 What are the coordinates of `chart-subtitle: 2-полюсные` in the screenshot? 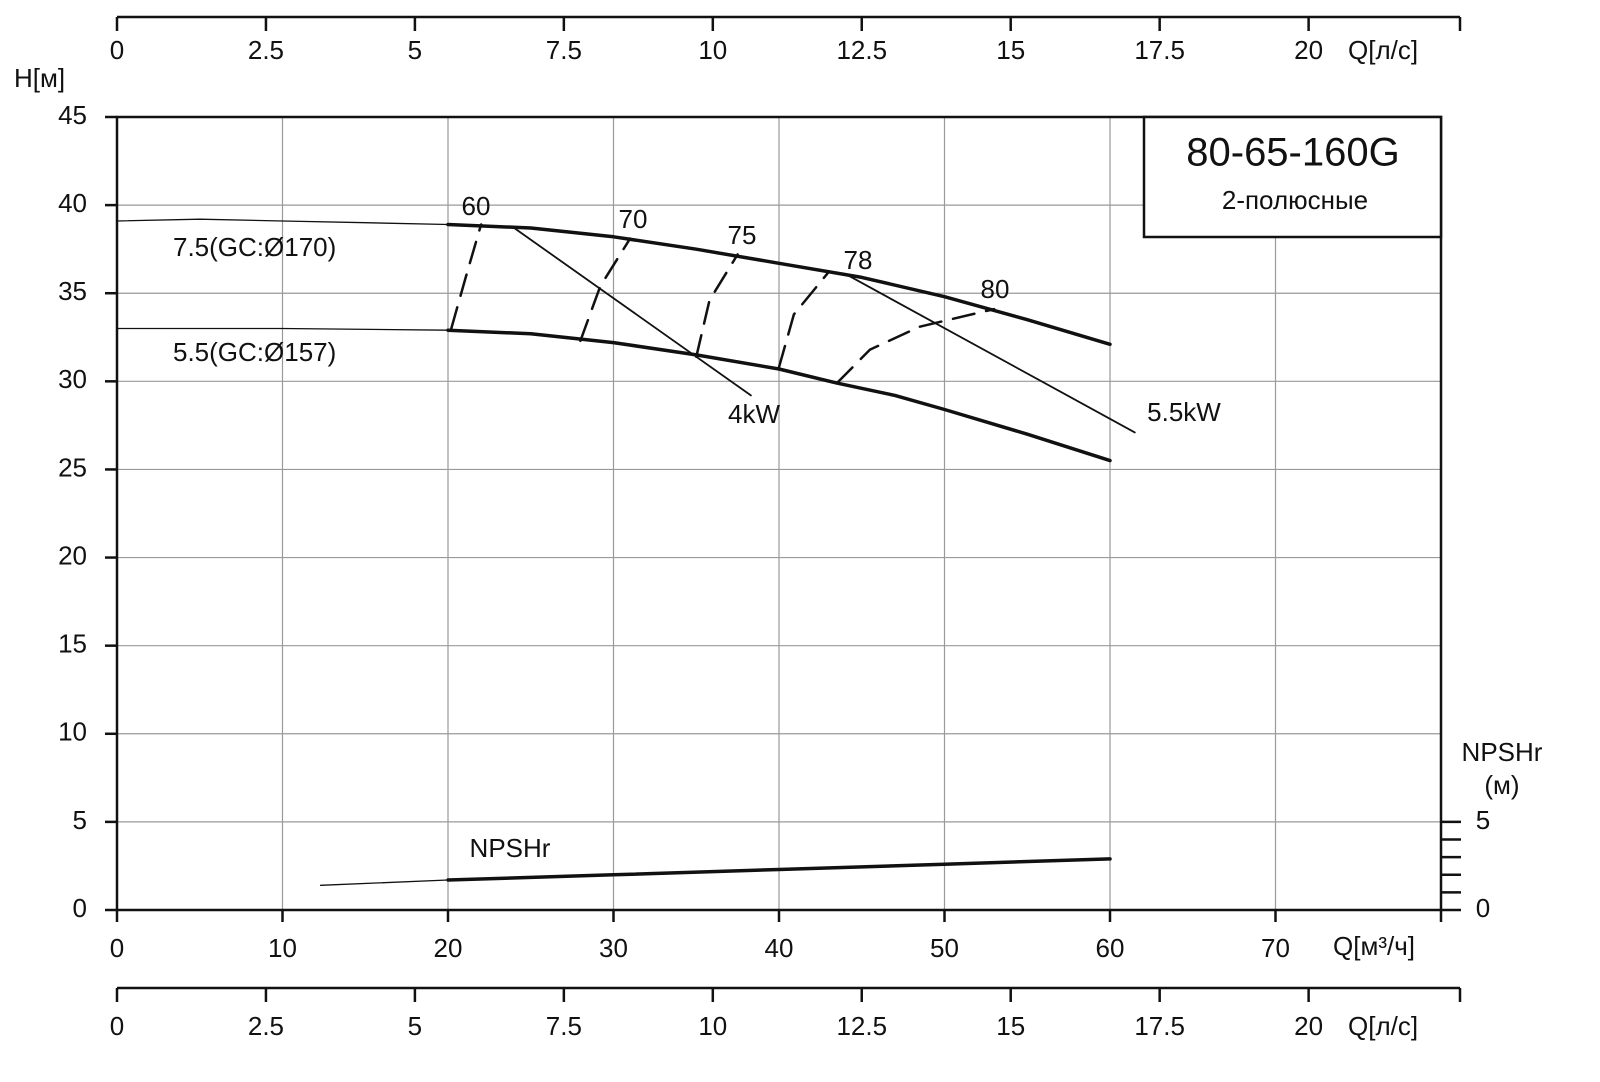 It's located at (1295, 200).